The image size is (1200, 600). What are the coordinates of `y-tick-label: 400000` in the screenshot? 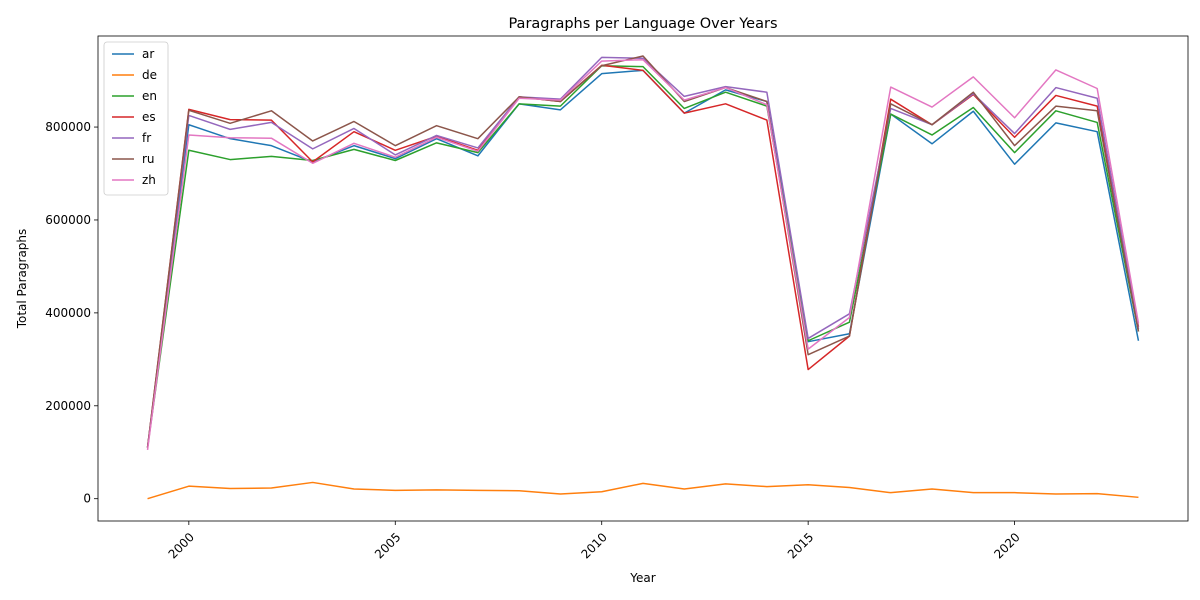 It's located at (68, 313).